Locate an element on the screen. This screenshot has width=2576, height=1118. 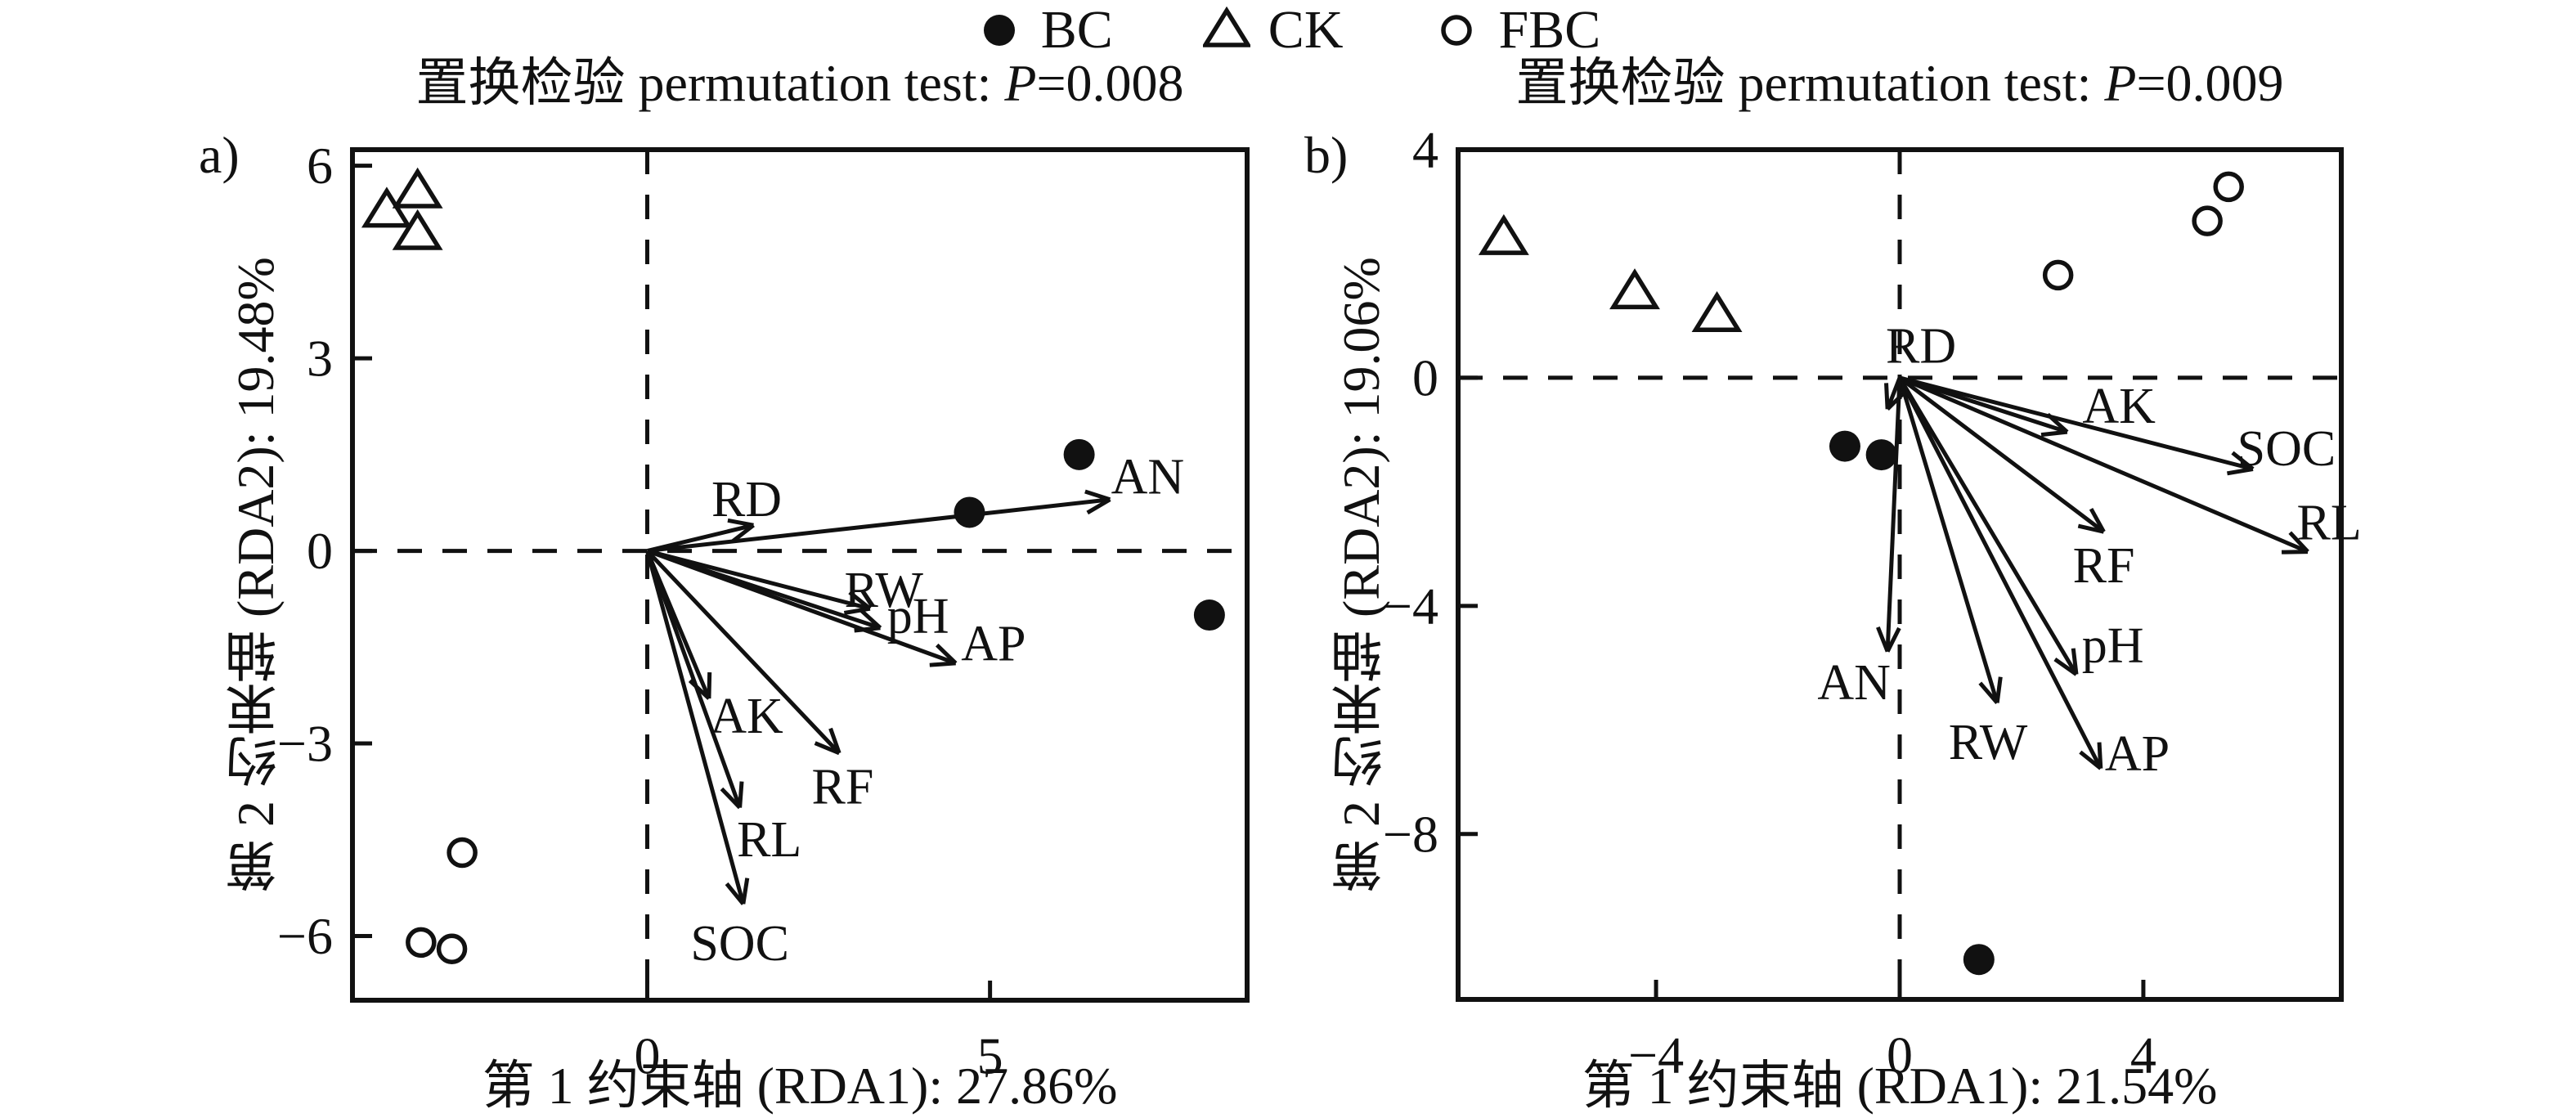
arrow-pH is located at coordinates (1988, 526).